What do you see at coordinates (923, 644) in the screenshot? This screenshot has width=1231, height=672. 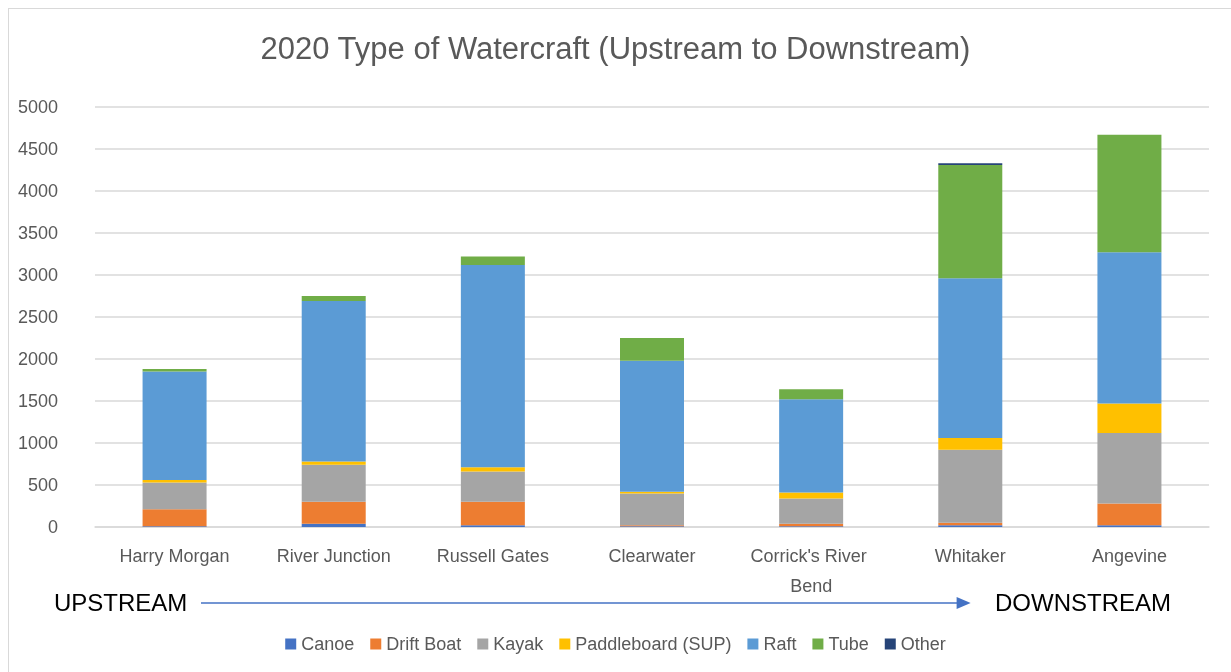 I see `legend-label: Other` at bounding box center [923, 644].